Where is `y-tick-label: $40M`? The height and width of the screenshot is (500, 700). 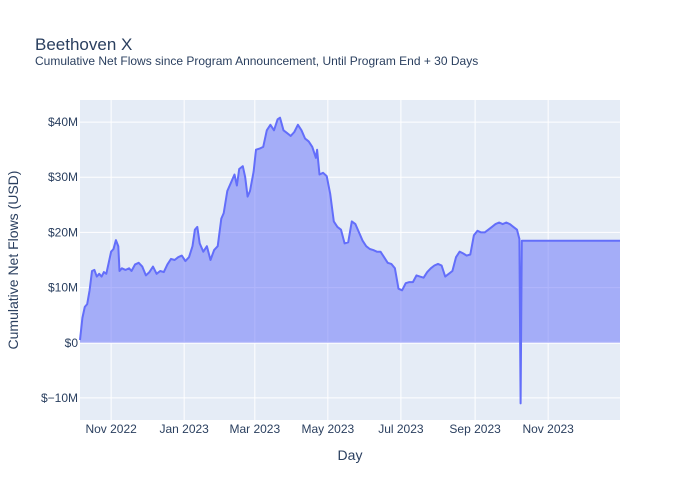 y-tick-label: $40M is located at coordinates (63, 122).